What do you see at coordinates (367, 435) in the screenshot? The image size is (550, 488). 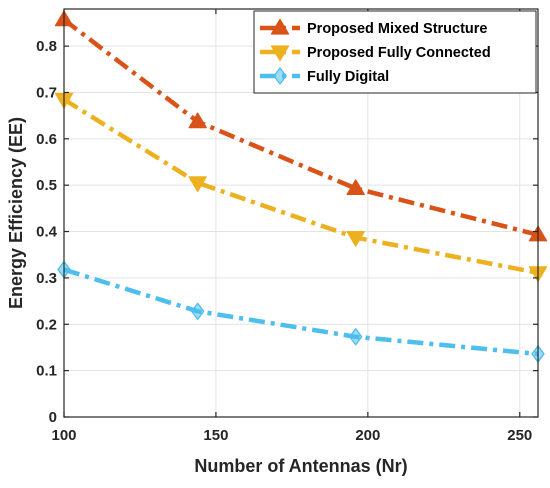 I see `x-tick-label: 200` at bounding box center [367, 435].